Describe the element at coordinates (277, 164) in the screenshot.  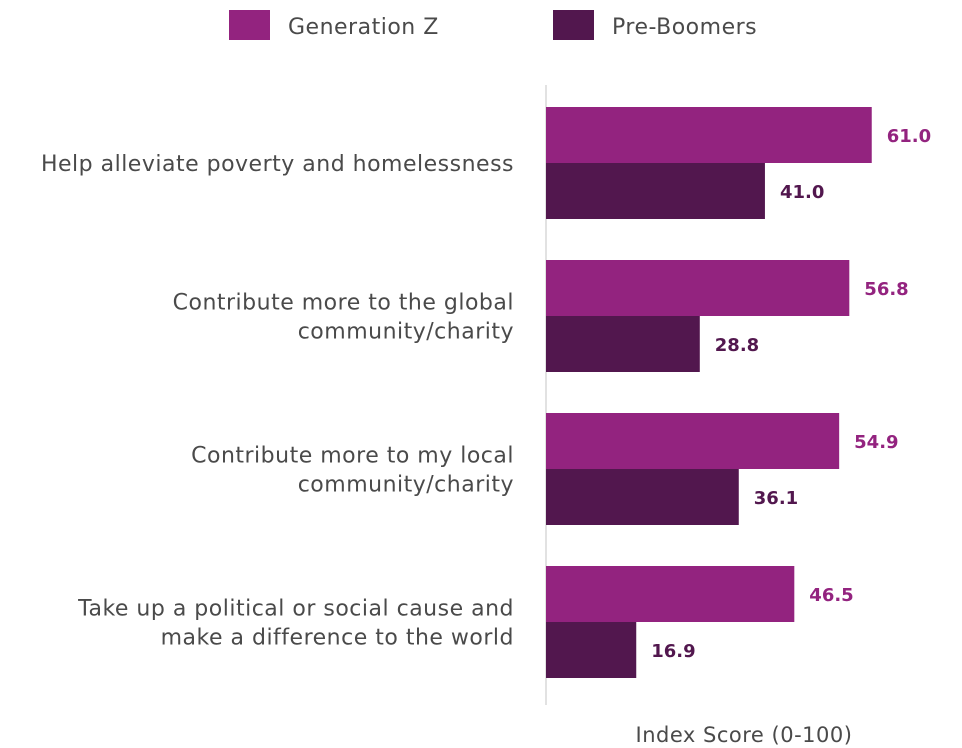
I see `category-label-1: Help alleviate poverty and homelessness` at that location.